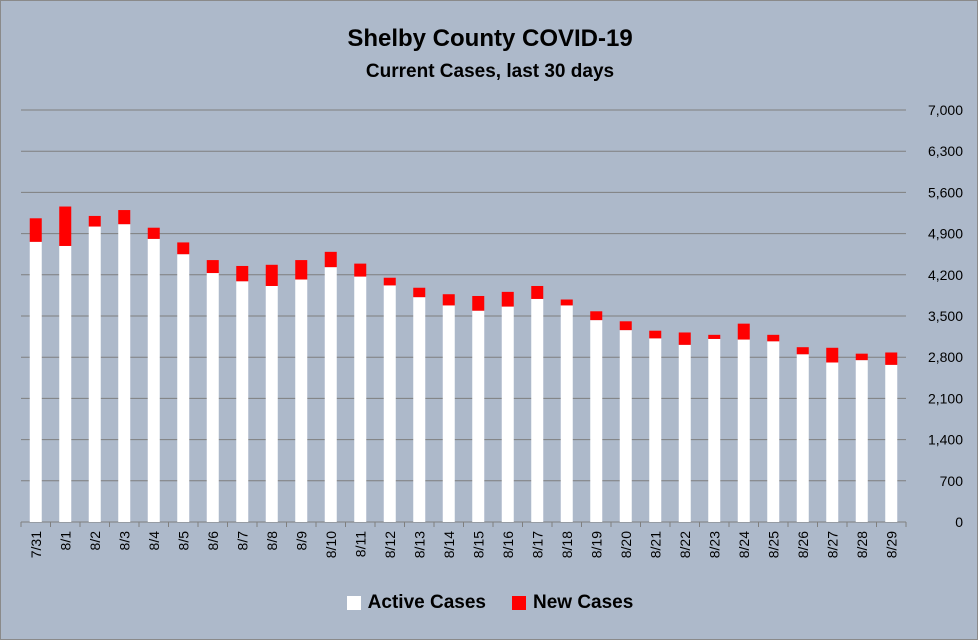  Describe the element at coordinates (945, 316) in the screenshot. I see `y-tick-label: 3,500` at that location.